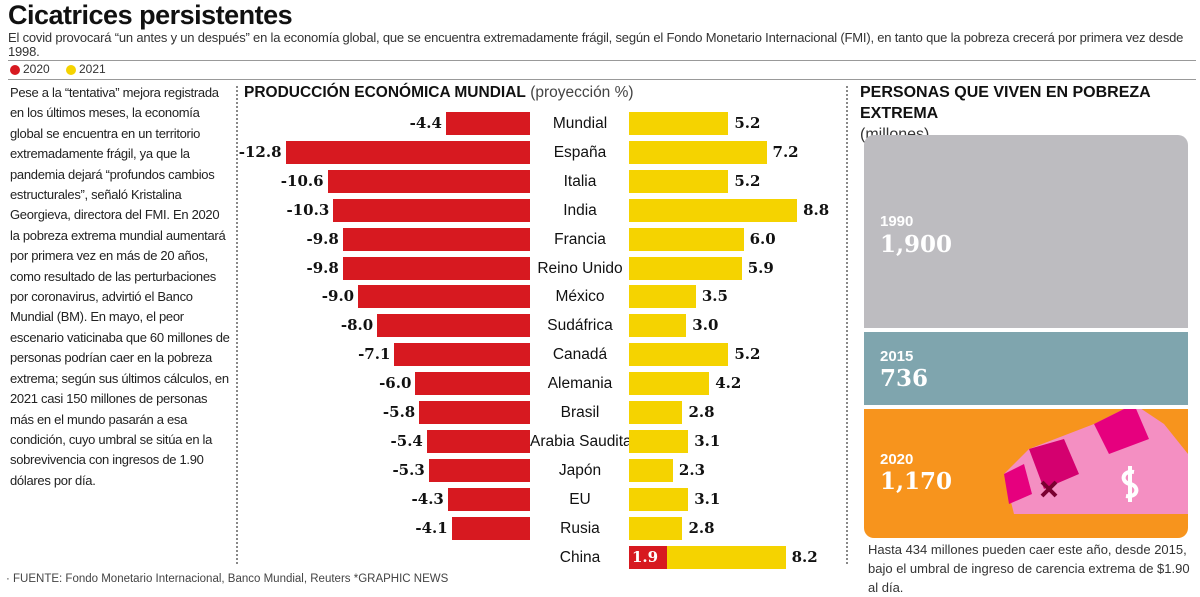 This screenshot has width=1200, height=597. Describe the element at coordinates (714, 296) in the screenshot. I see `value-label-2021: 3.5` at that location.